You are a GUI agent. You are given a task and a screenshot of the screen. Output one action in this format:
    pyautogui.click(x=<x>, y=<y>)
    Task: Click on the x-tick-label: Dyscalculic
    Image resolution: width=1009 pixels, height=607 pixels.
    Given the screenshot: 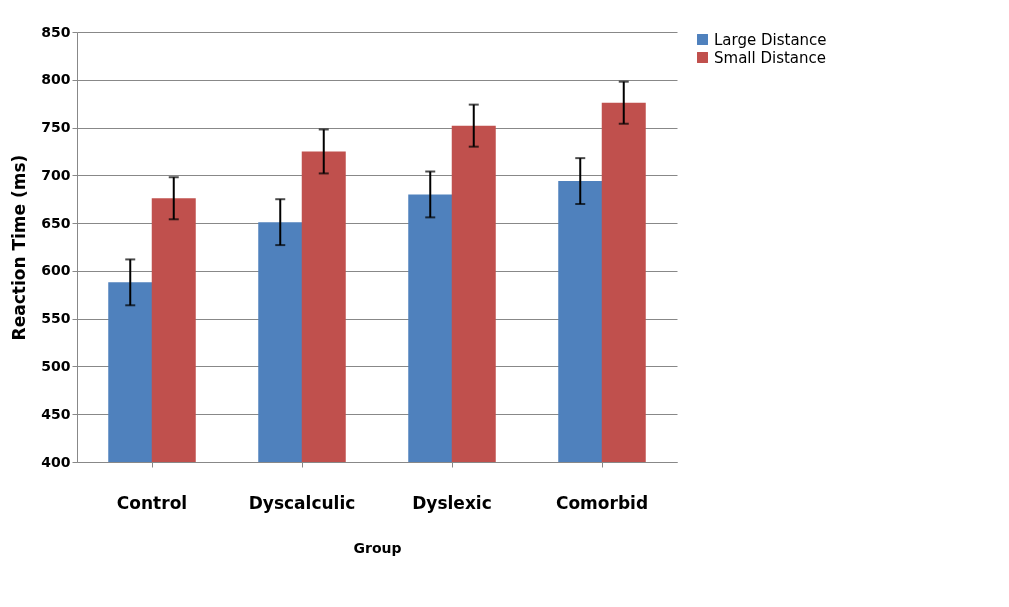 What is the action you would take?
    pyautogui.click(x=302, y=502)
    